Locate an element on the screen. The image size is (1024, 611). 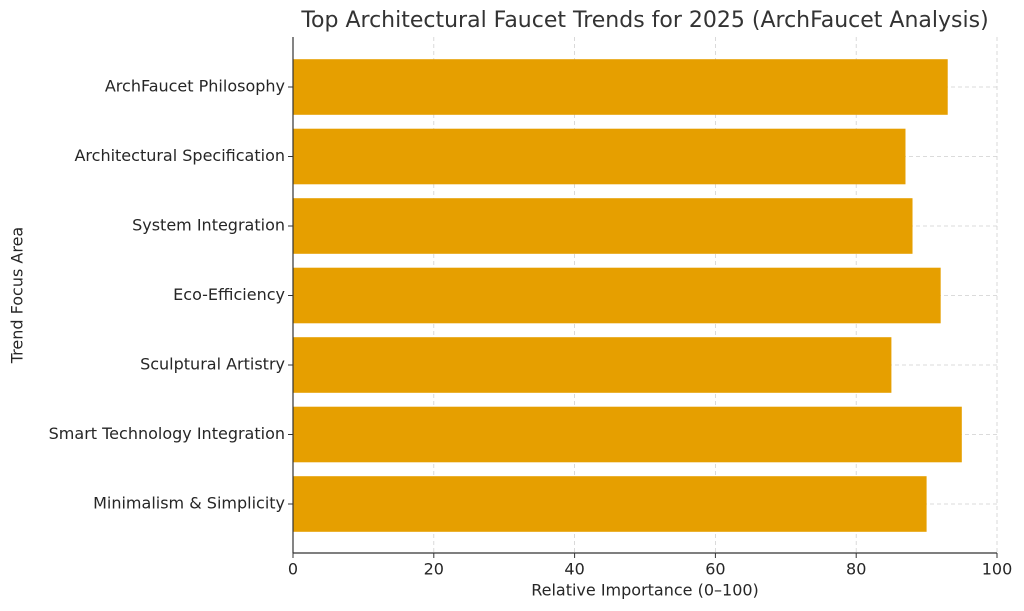
y-tick-label: ArchFaucet Philosophy is located at coordinates (195, 86).